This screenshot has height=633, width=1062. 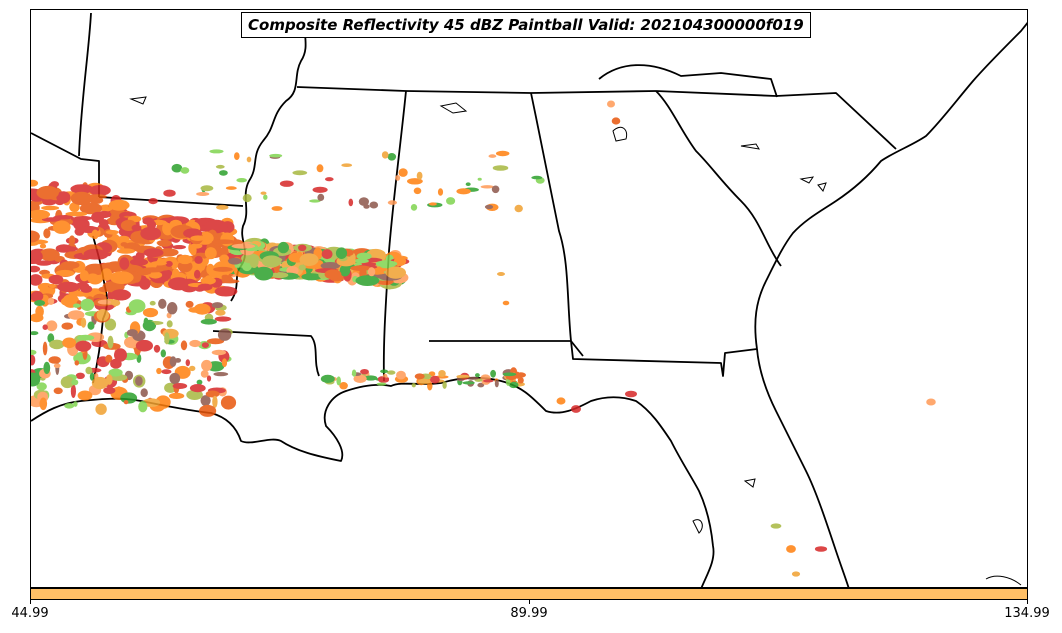 What do you see at coordinates (529, 613) in the screenshot?
I see `colorbar-tick-label-2: 89.99` at bounding box center [529, 613].